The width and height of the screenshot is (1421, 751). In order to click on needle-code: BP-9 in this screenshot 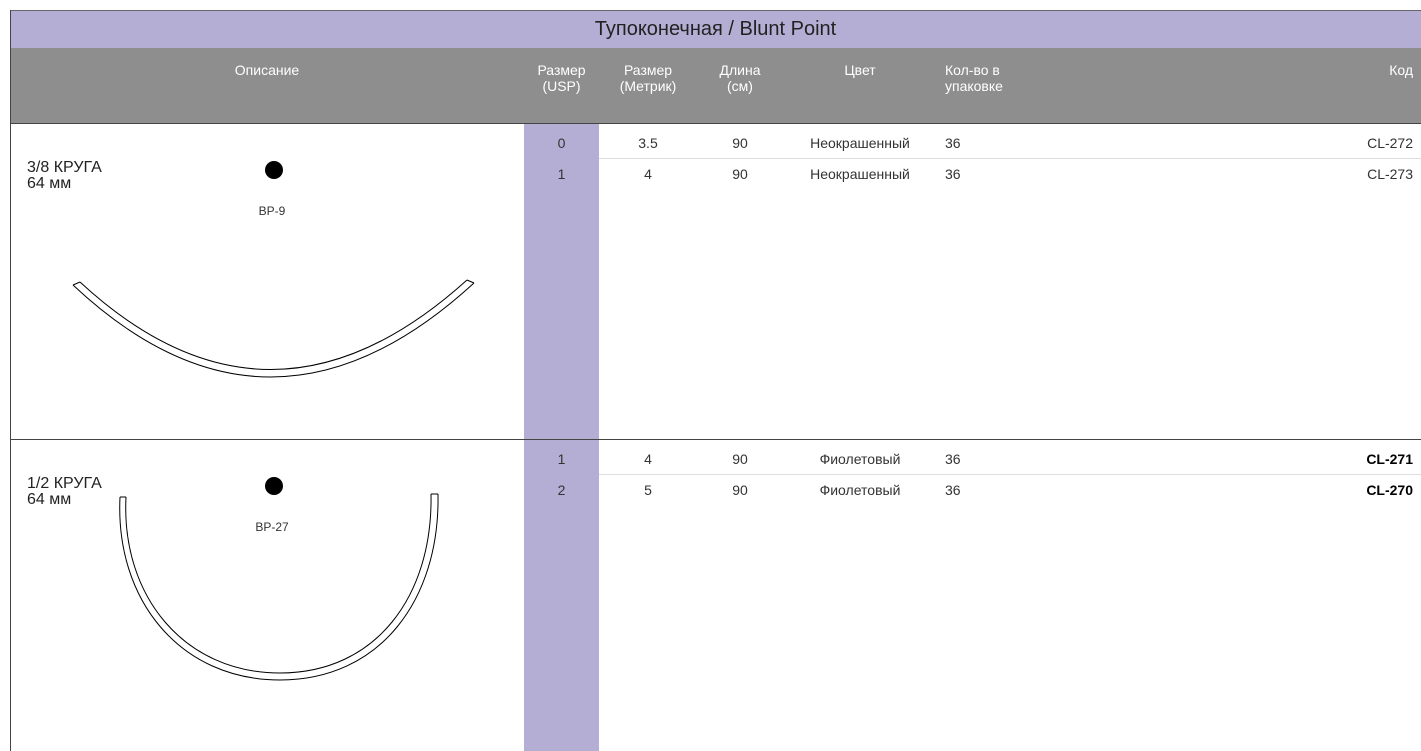, I will do `click(272, 211)`.